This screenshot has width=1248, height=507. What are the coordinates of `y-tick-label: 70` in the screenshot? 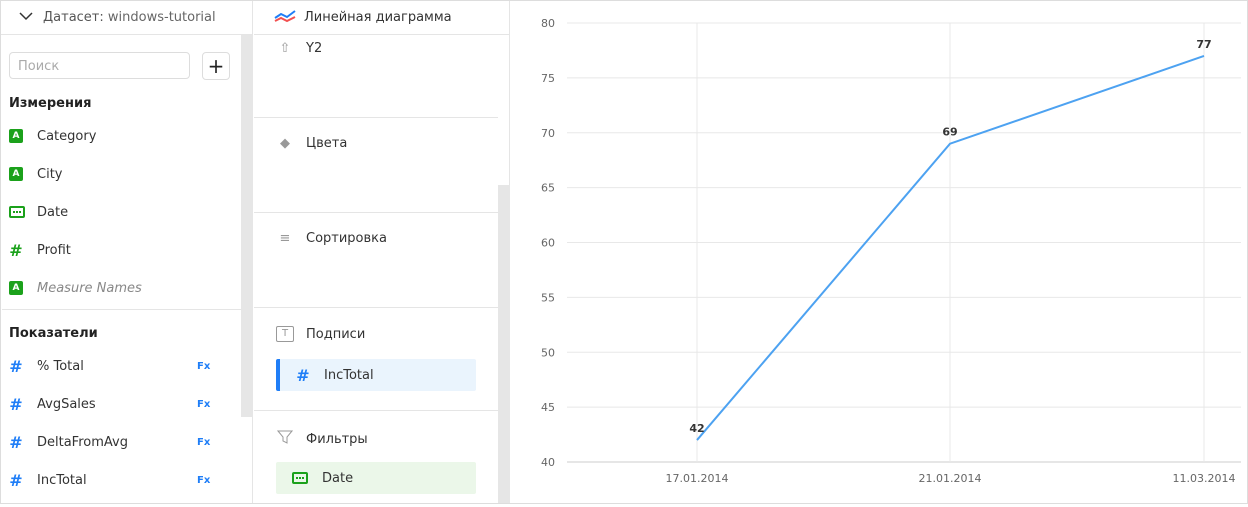 It's located at (548, 133).